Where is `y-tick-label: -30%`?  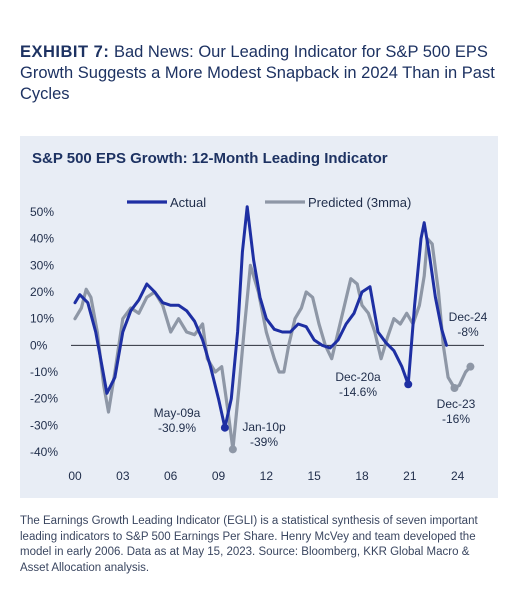
y-tick-label: -30% is located at coordinates (44, 425).